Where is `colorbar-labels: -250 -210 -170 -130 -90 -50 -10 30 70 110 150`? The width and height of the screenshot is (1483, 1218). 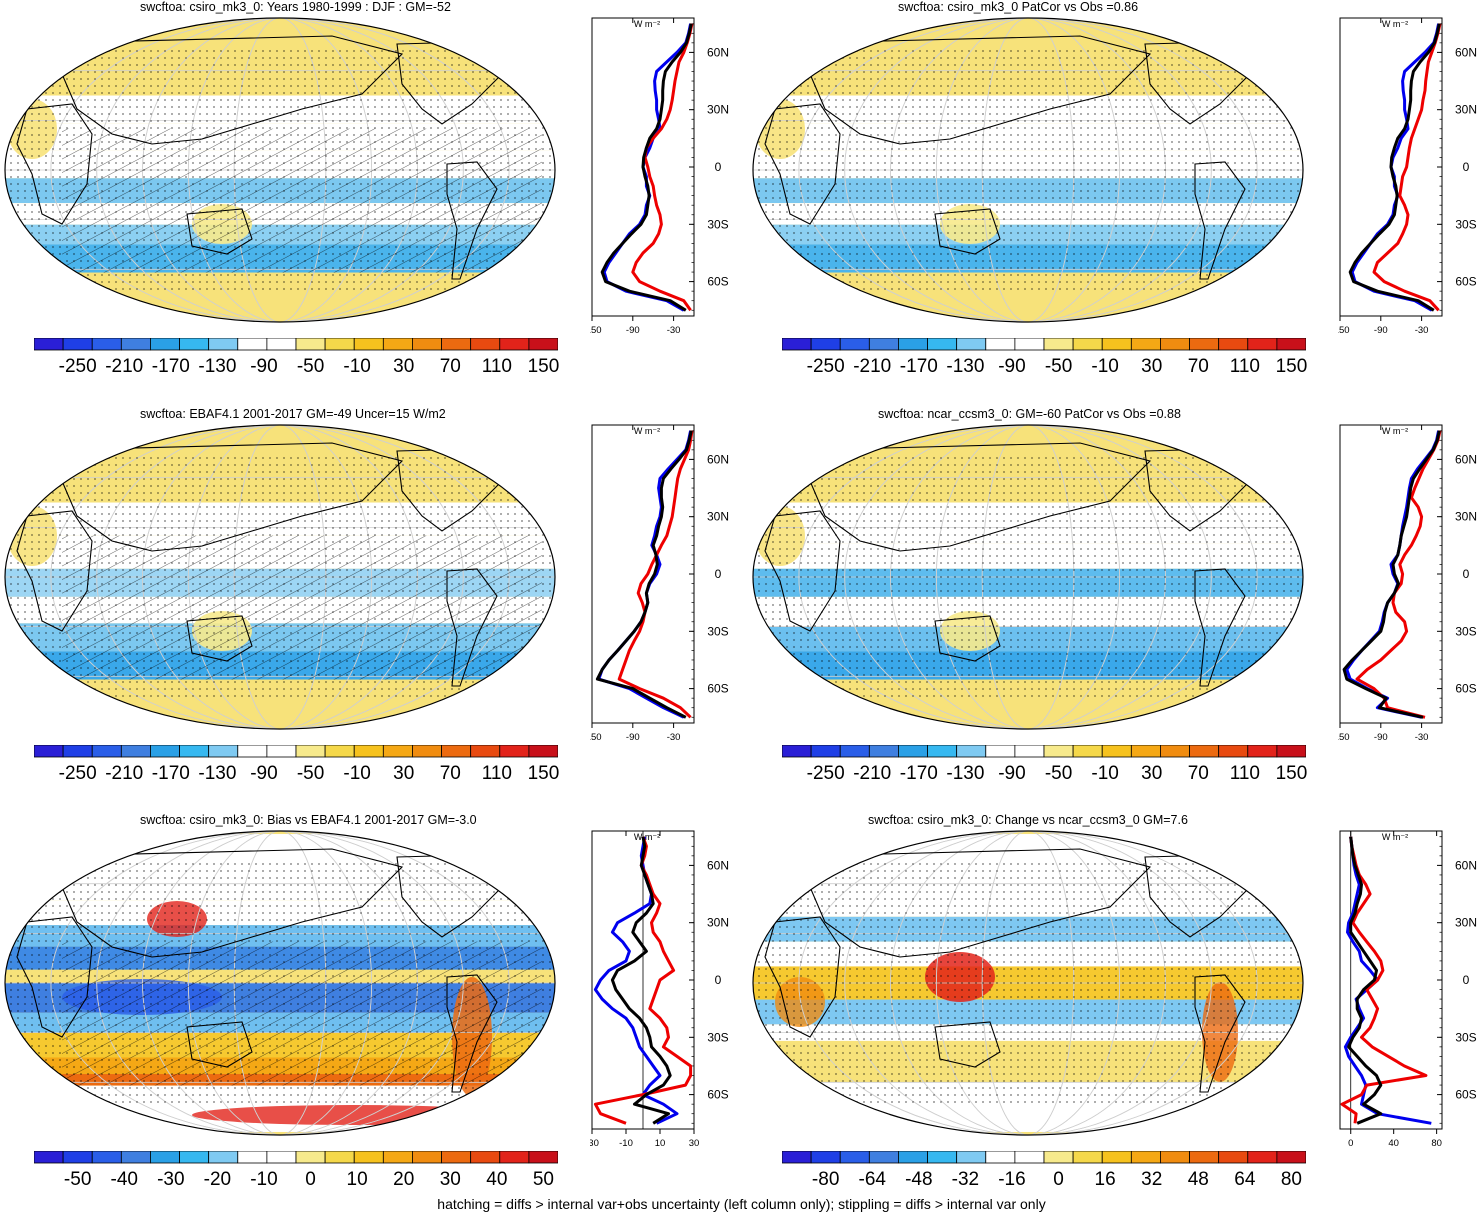 colorbar-labels: -250 -210 -170 -130 -90 -50 -10 30 70 110 150 is located at coordinates (297, 774).